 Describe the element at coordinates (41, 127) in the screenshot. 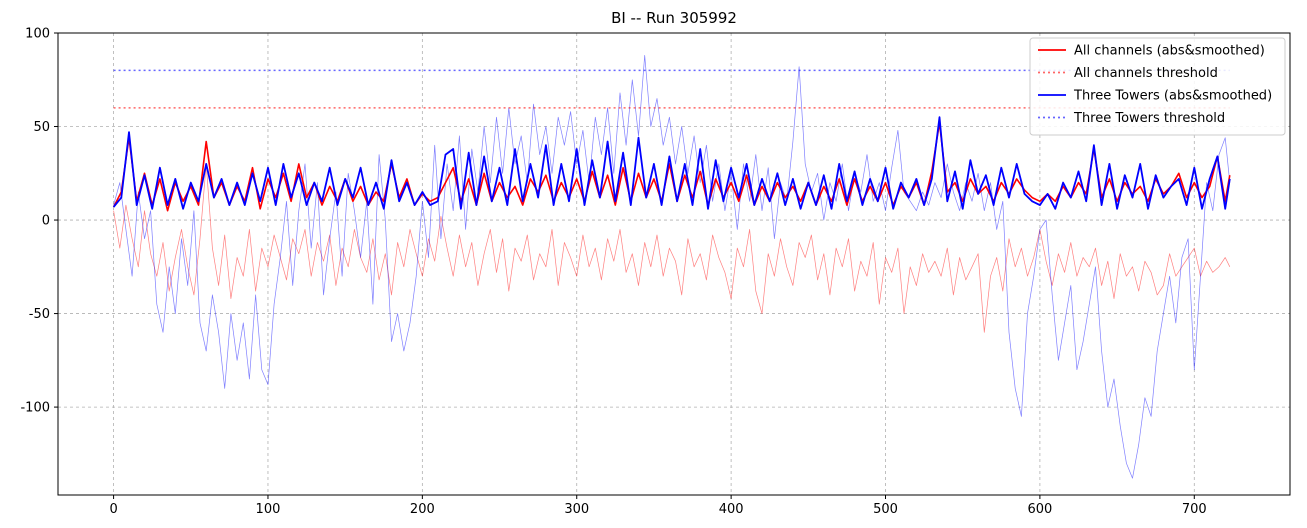

I see `y-tick-label: 50` at that location.